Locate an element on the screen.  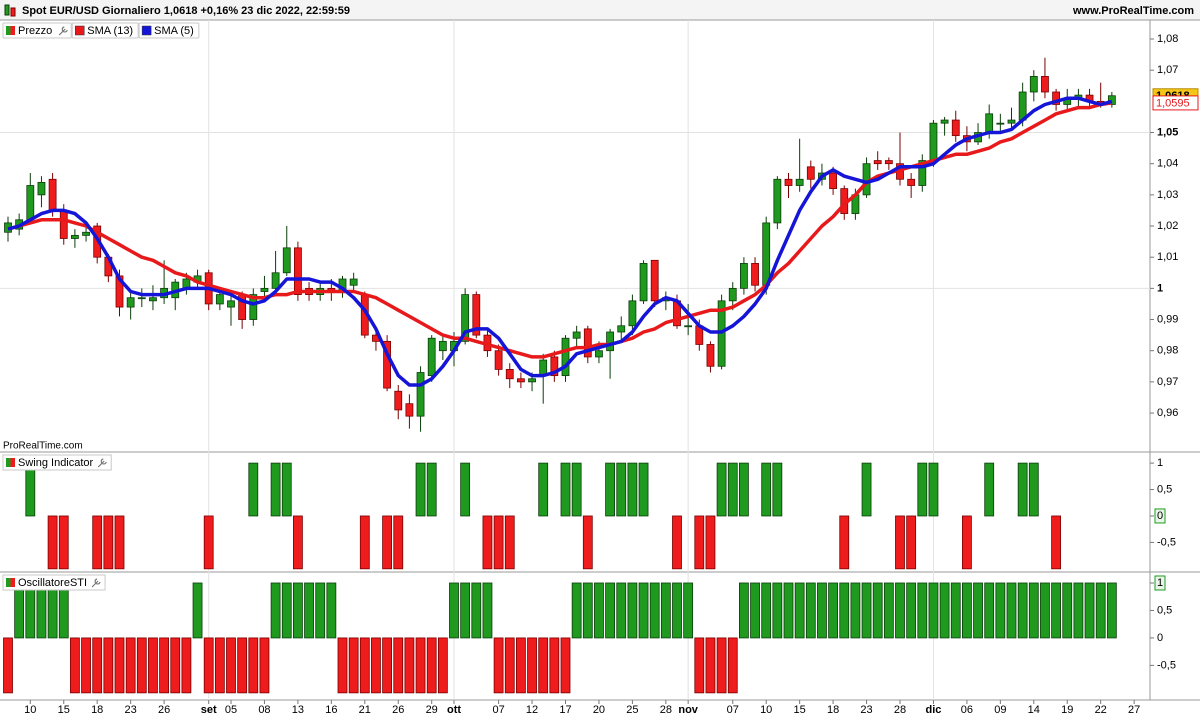
x-tick-label: nov is located at coordinates (688, 710).